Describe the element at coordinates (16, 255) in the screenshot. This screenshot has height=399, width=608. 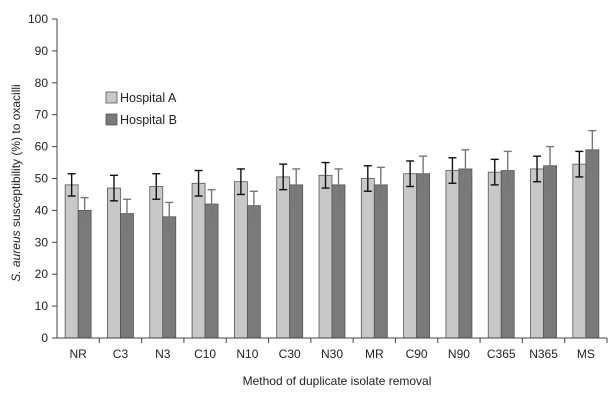
I see `y-axis-title-italic: S. aureus` at that location.